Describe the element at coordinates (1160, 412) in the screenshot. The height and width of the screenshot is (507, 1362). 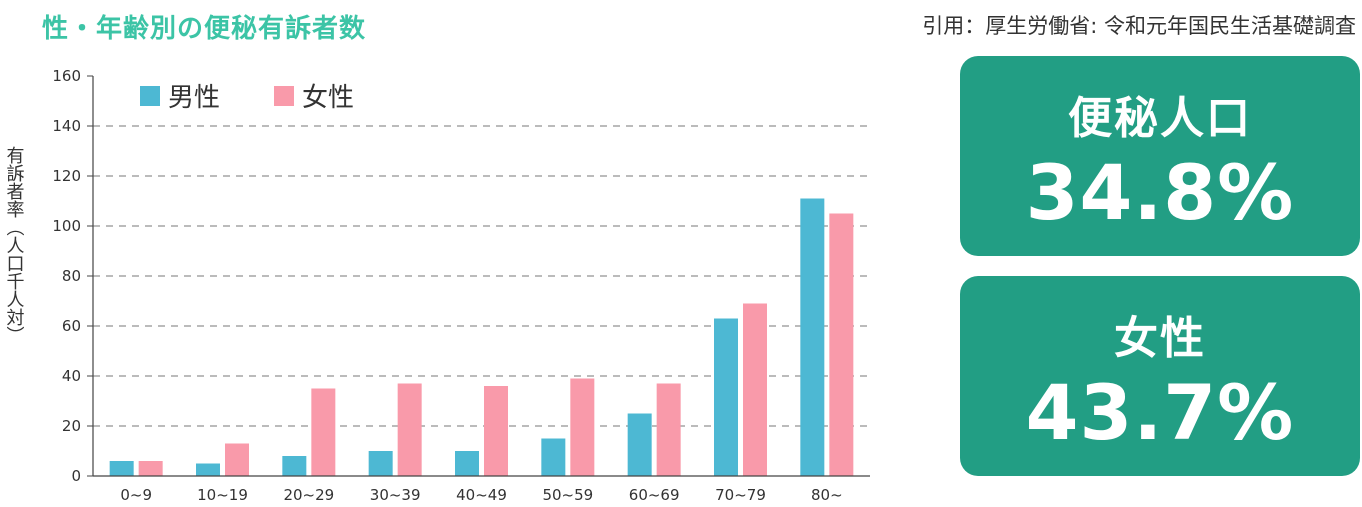
I see `stat-value: 43.7%` at that location.